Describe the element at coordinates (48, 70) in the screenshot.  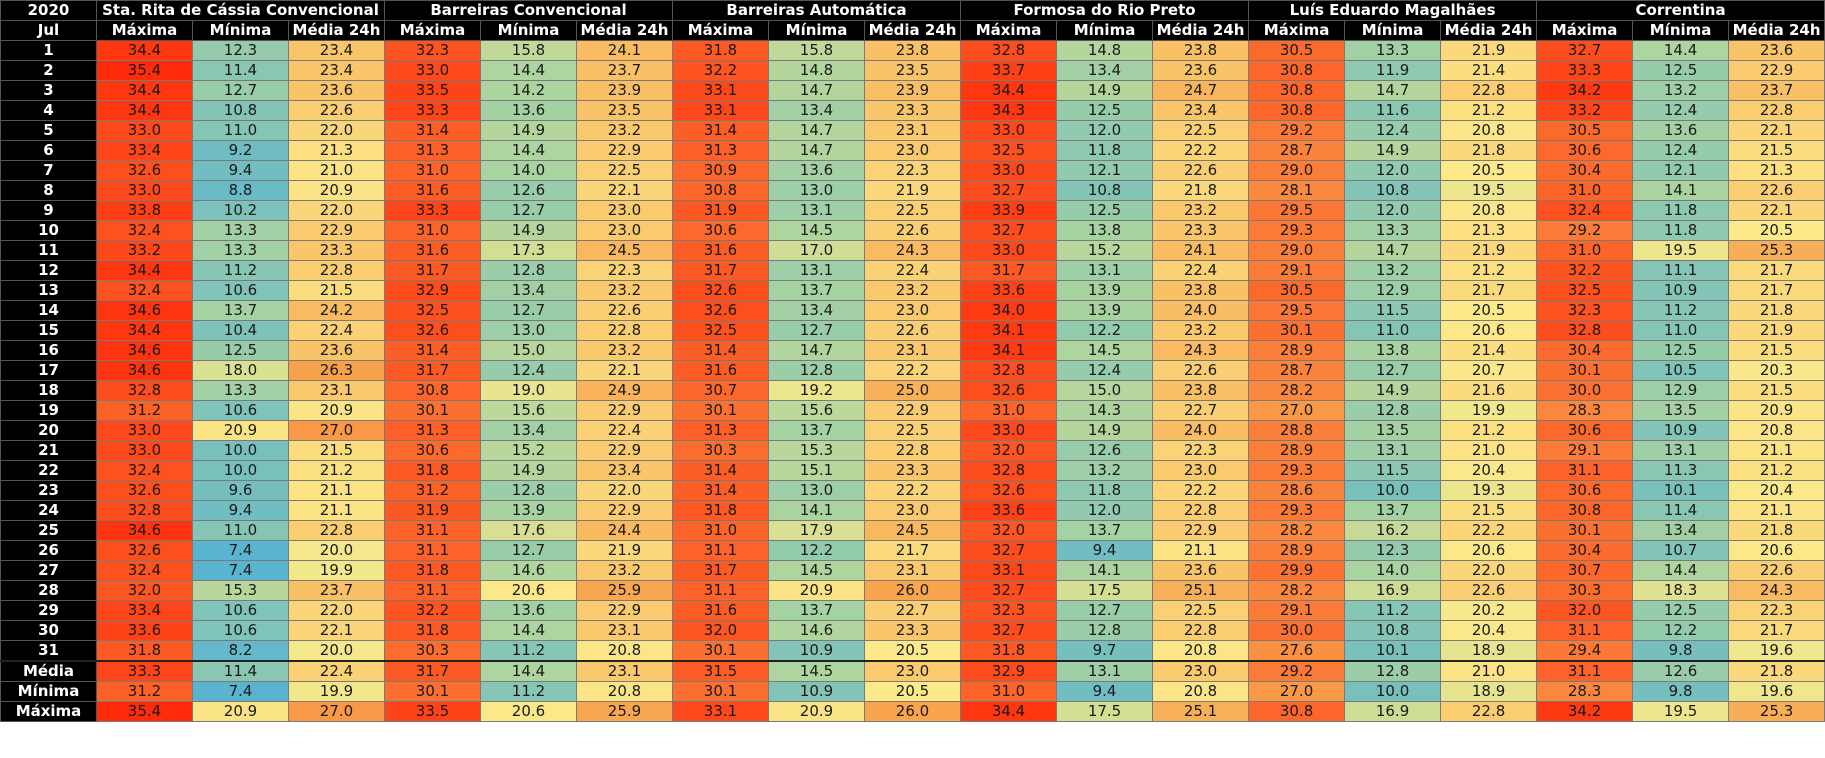
I see `day-label: 2` at that location.